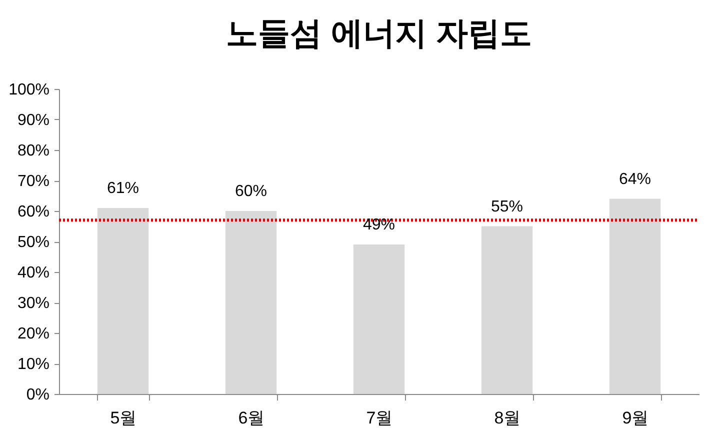 This screenshot has width=719, height=438. Describe the element at coordinates (33, 303) in the screenshot. I see `y-tick-label: 30%` at that location.